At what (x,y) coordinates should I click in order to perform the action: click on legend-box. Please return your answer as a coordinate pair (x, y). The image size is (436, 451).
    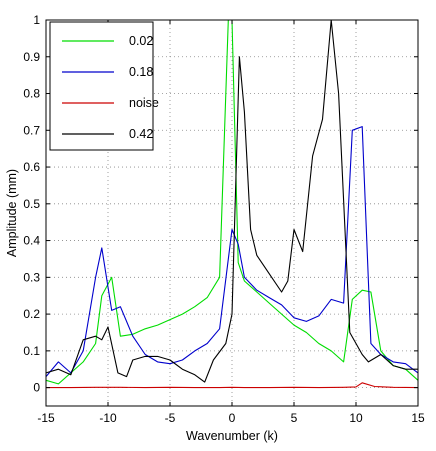
    Looking at the image, I should click on (101, 86).